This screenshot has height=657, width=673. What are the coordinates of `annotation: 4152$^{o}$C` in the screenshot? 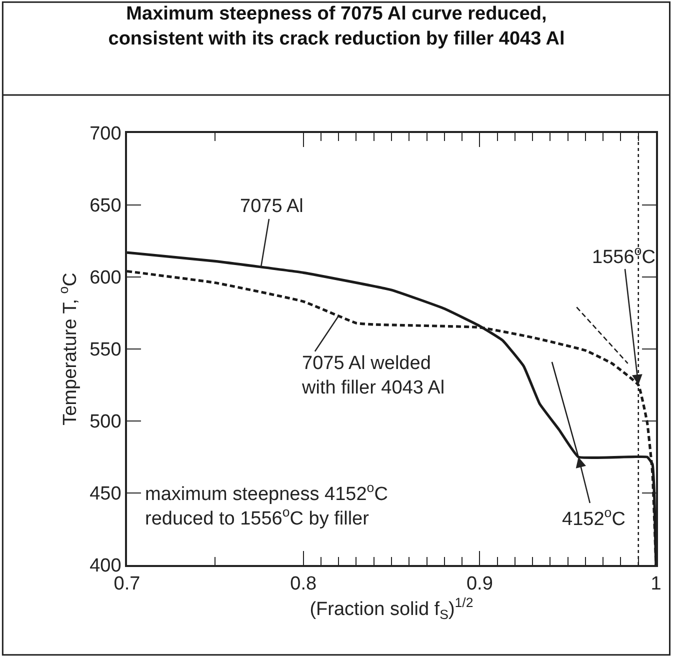 It's located at (594, 517).